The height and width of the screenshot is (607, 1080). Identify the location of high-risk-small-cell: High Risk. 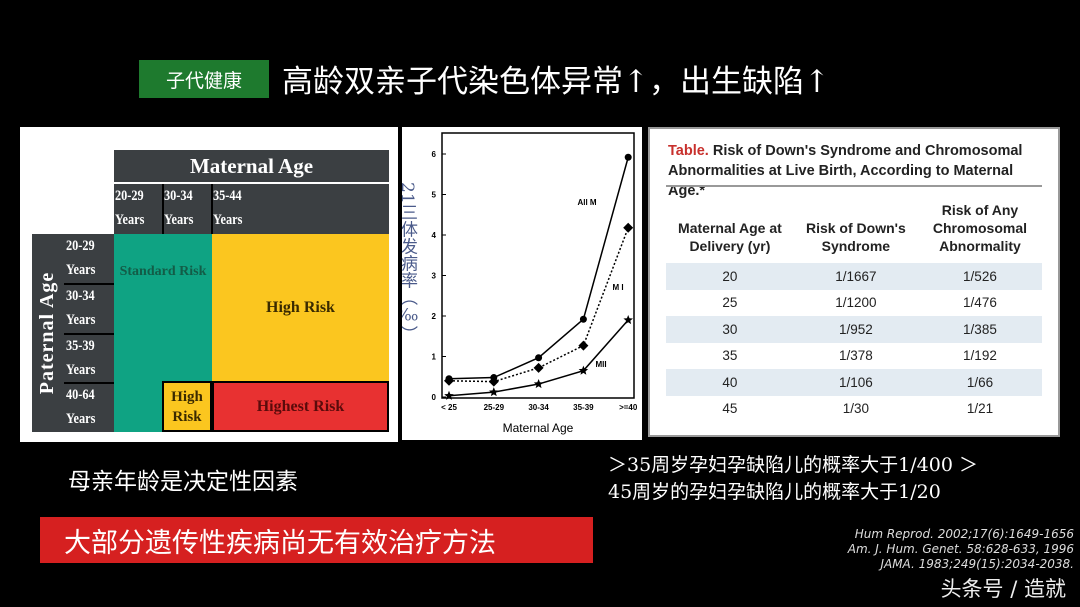
(187, 406).